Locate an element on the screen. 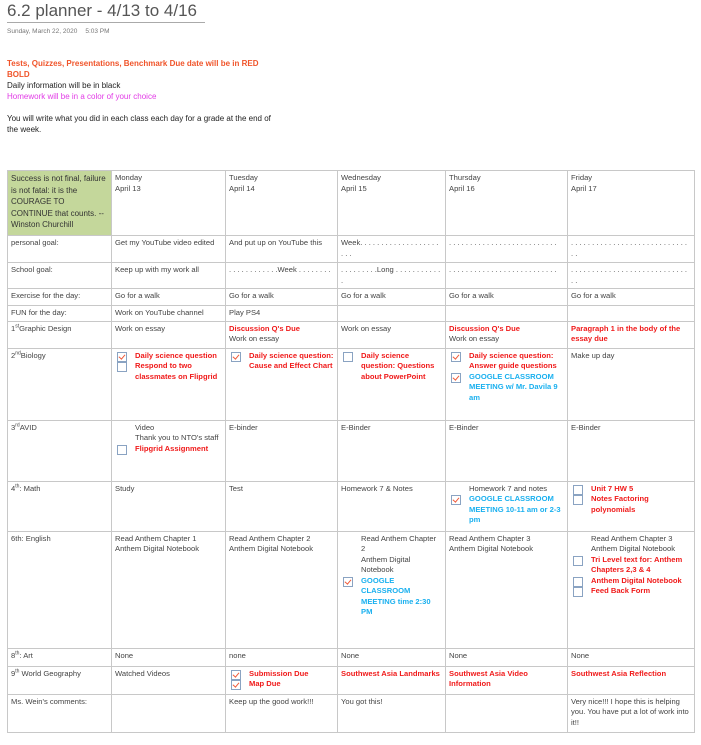 The image size is (701, 745). item-text: Go for a walk is located at coordinates (251, 295).